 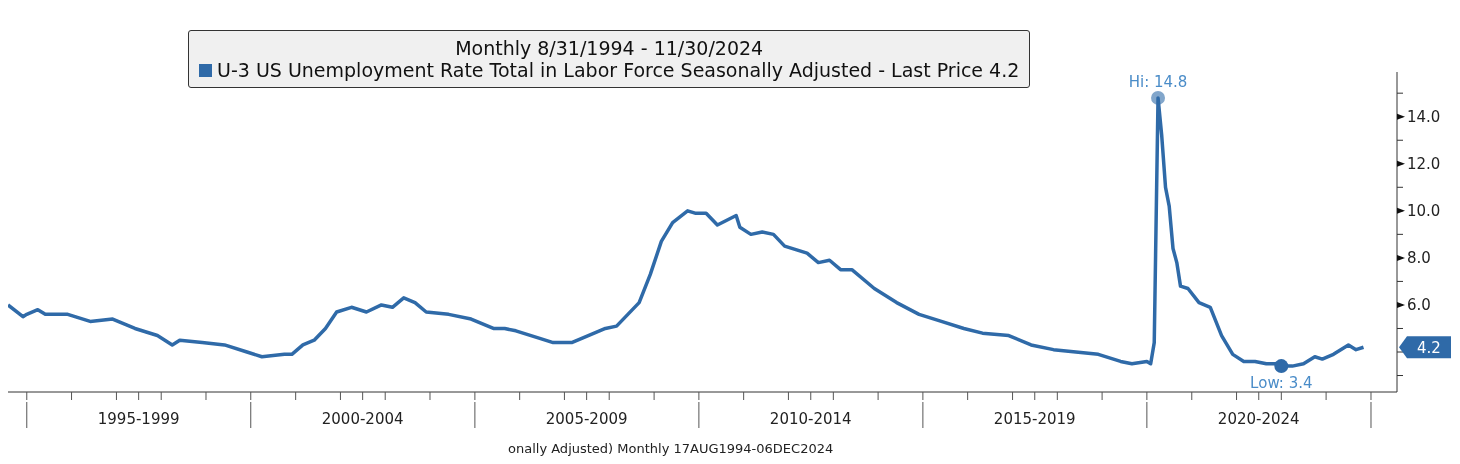 What do you see at coordinates (1258, 419) in the screenshot?
I see `x-tick-label: 2020-2024` at bounding box center [1258, 419].